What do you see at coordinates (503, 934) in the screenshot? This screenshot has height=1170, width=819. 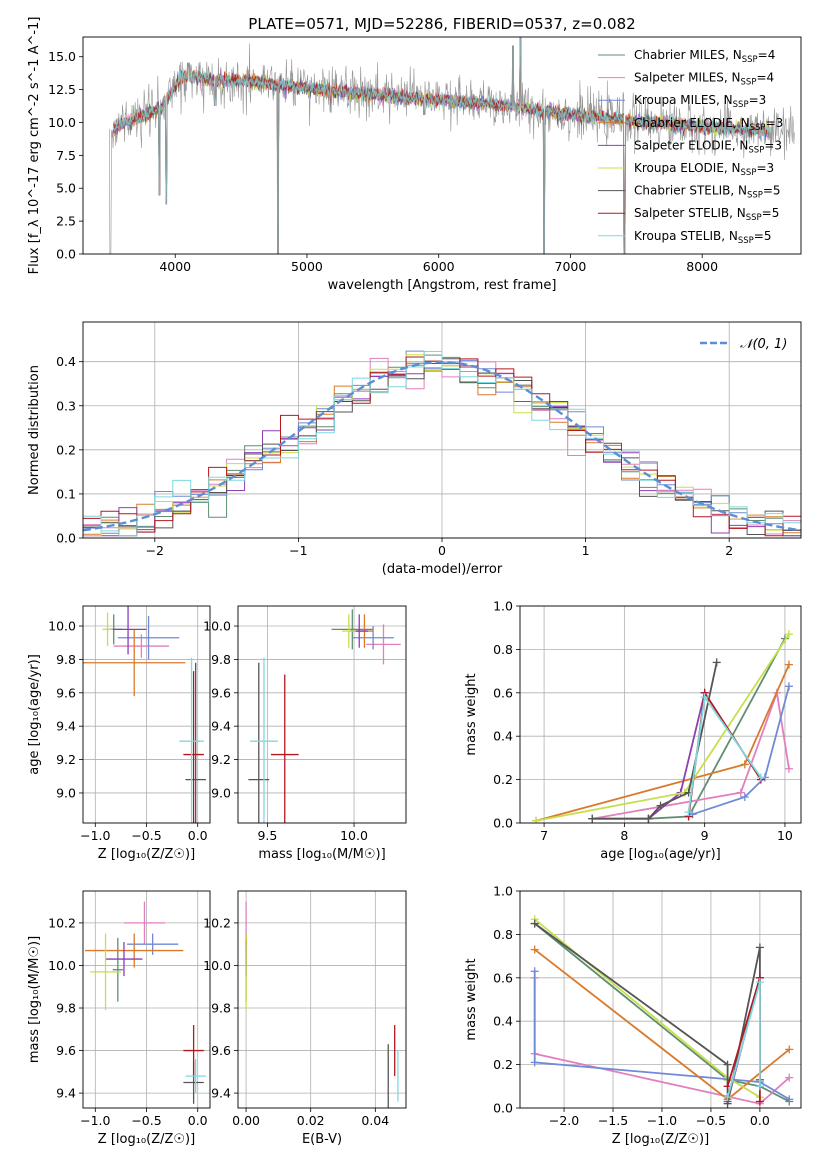 I see `y-tick-label: 0.8` at bounding box center [503, 934].